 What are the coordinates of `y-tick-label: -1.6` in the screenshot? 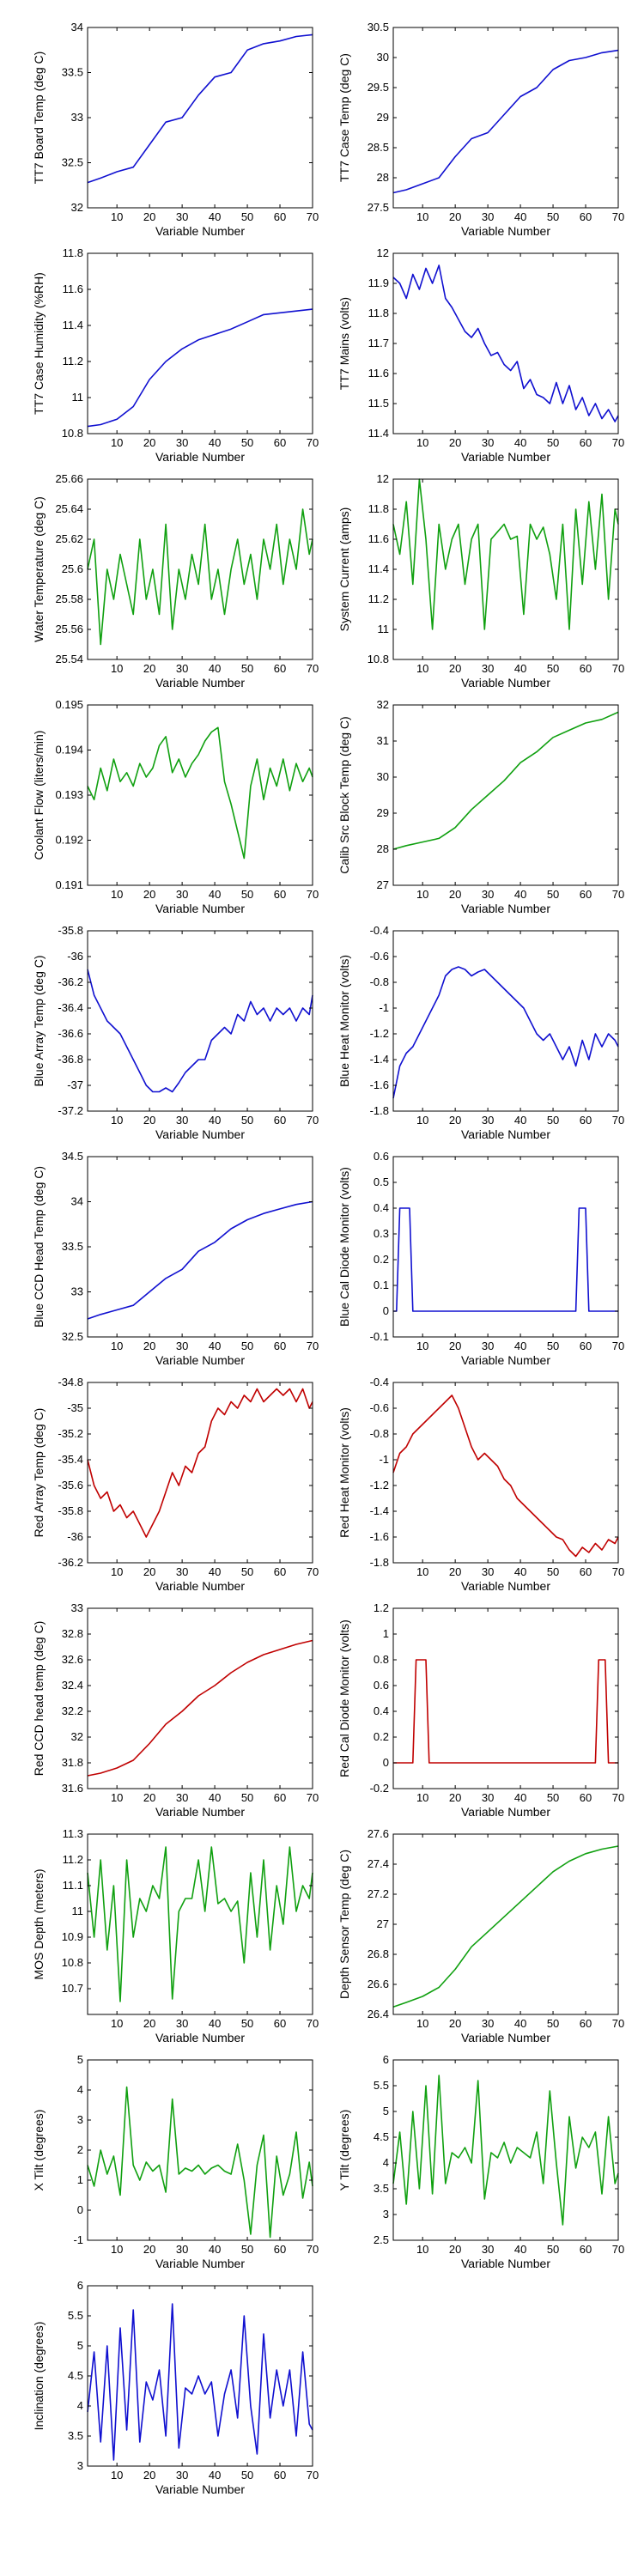 It's located at (379, 1536).